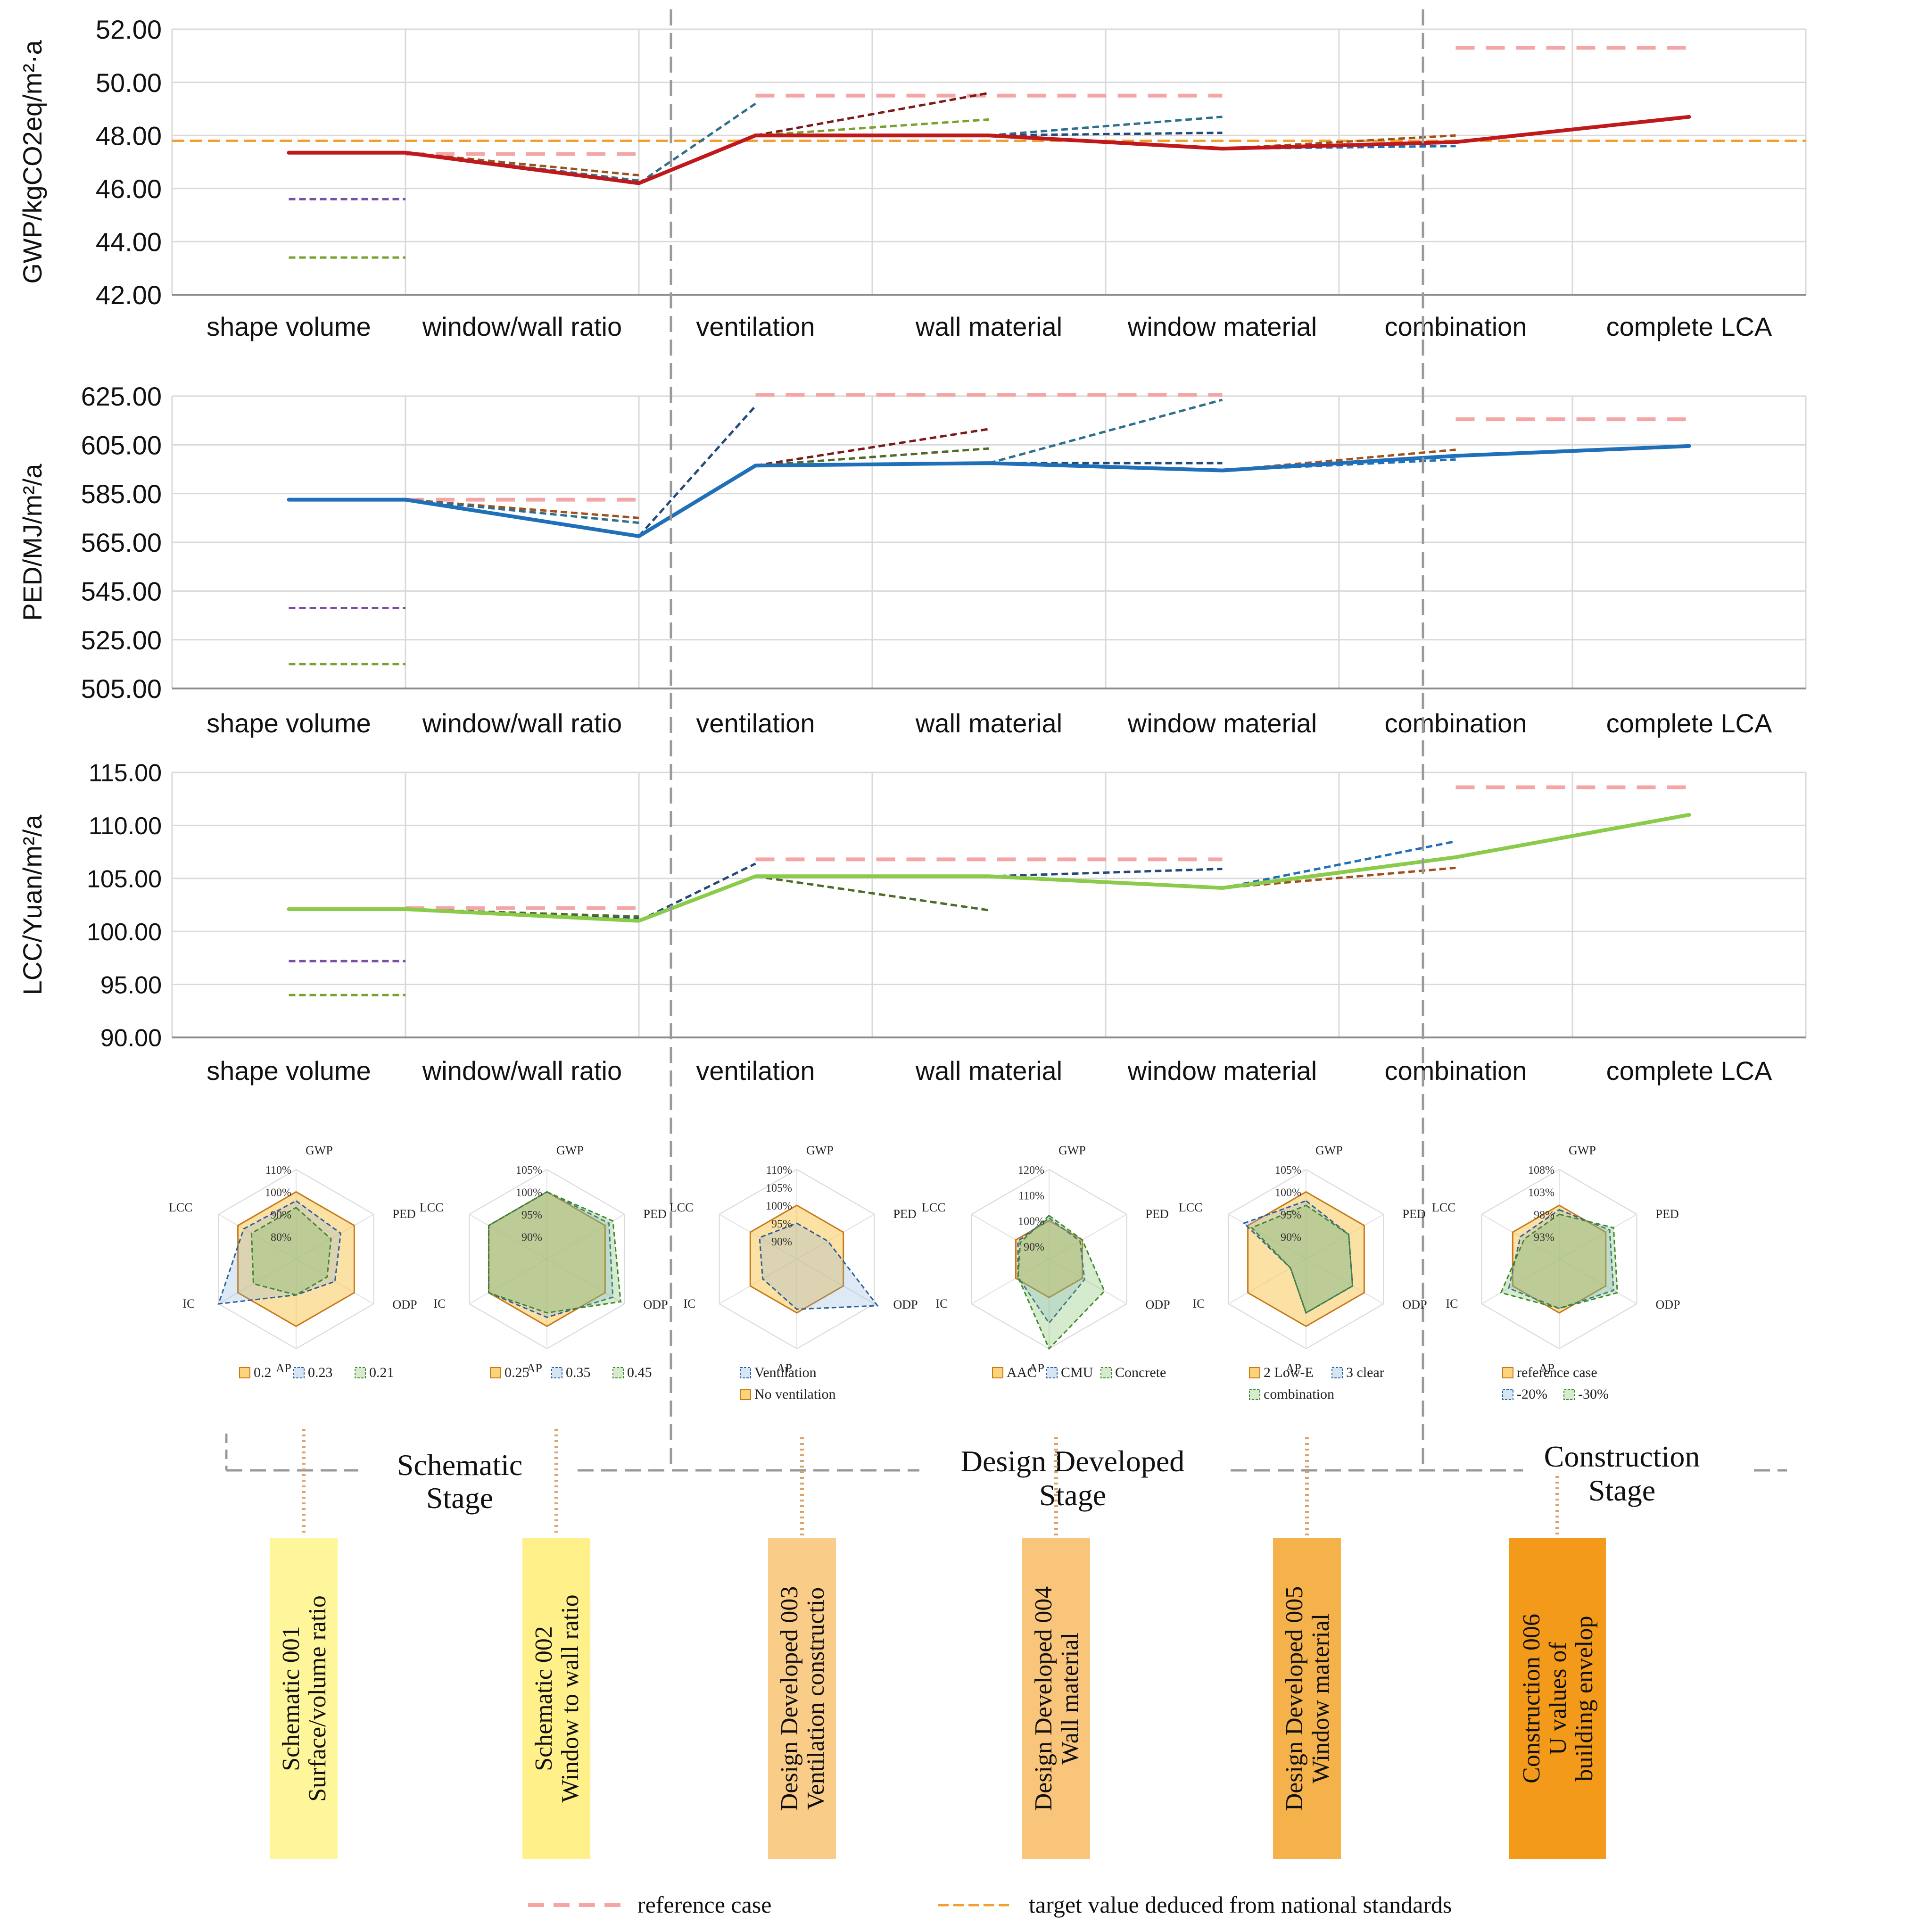  What do you see at coordinates (516, 1372) in the screenshot?
I see `radar-legend-label: 0.25` at bounding box center [516, 1372].